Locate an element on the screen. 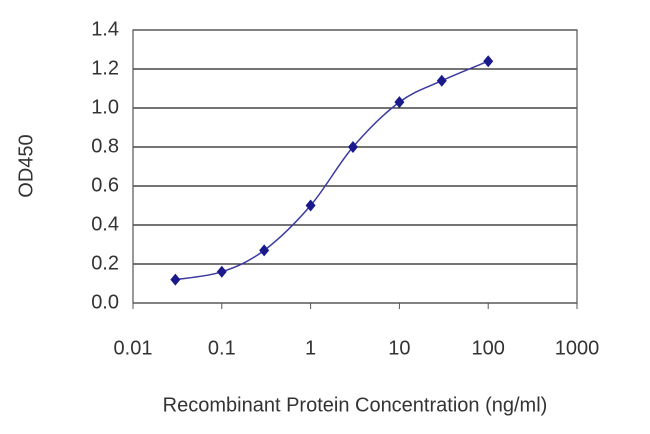  x-tick-label: 100 is located at coordinates (488, 348).